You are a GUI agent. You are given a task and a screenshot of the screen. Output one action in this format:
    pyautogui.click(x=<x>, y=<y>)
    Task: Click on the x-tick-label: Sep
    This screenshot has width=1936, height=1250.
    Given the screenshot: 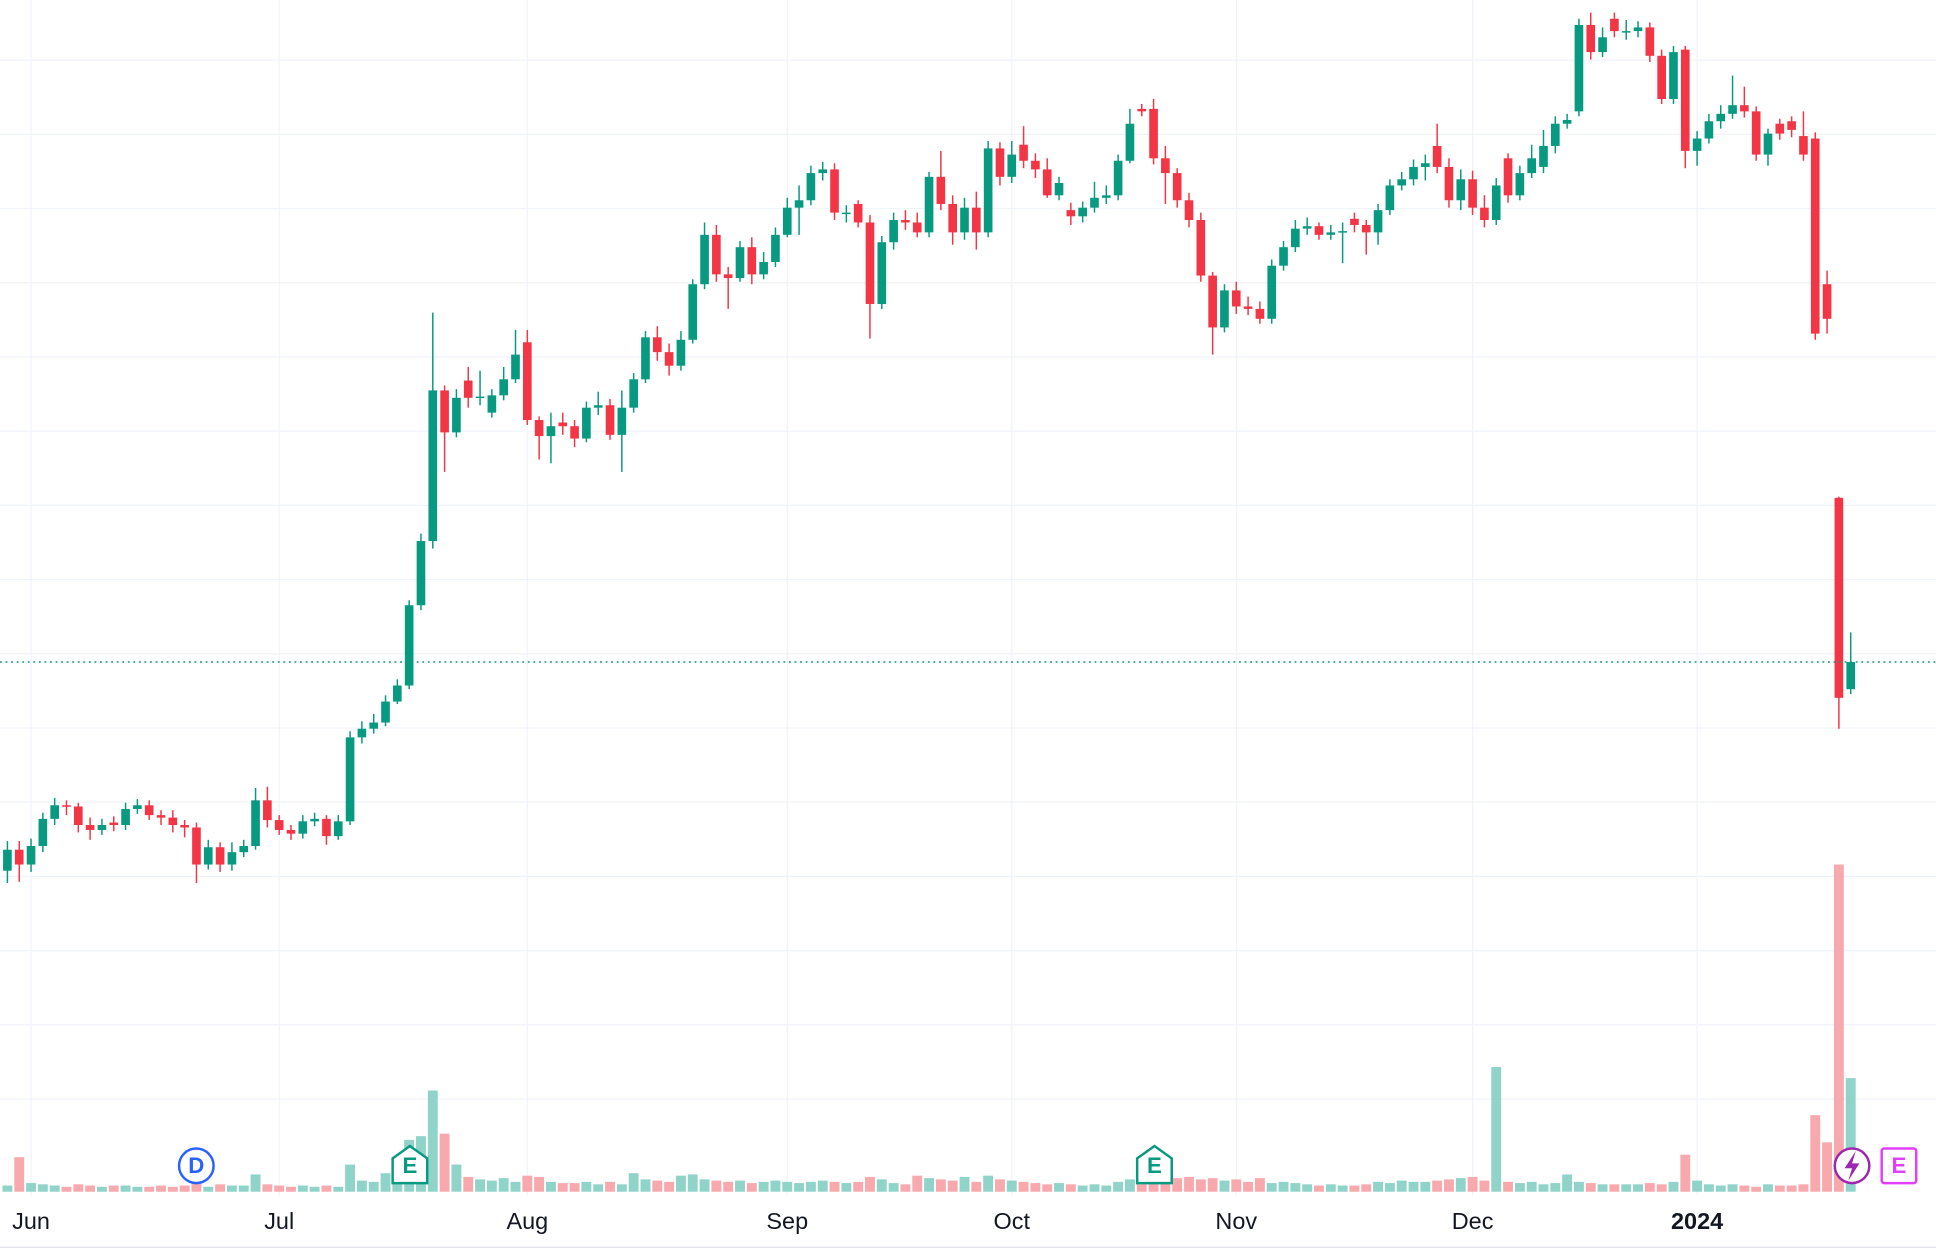 What is the action you would take?
    pyautogui.click(x=787, y=1221)
    